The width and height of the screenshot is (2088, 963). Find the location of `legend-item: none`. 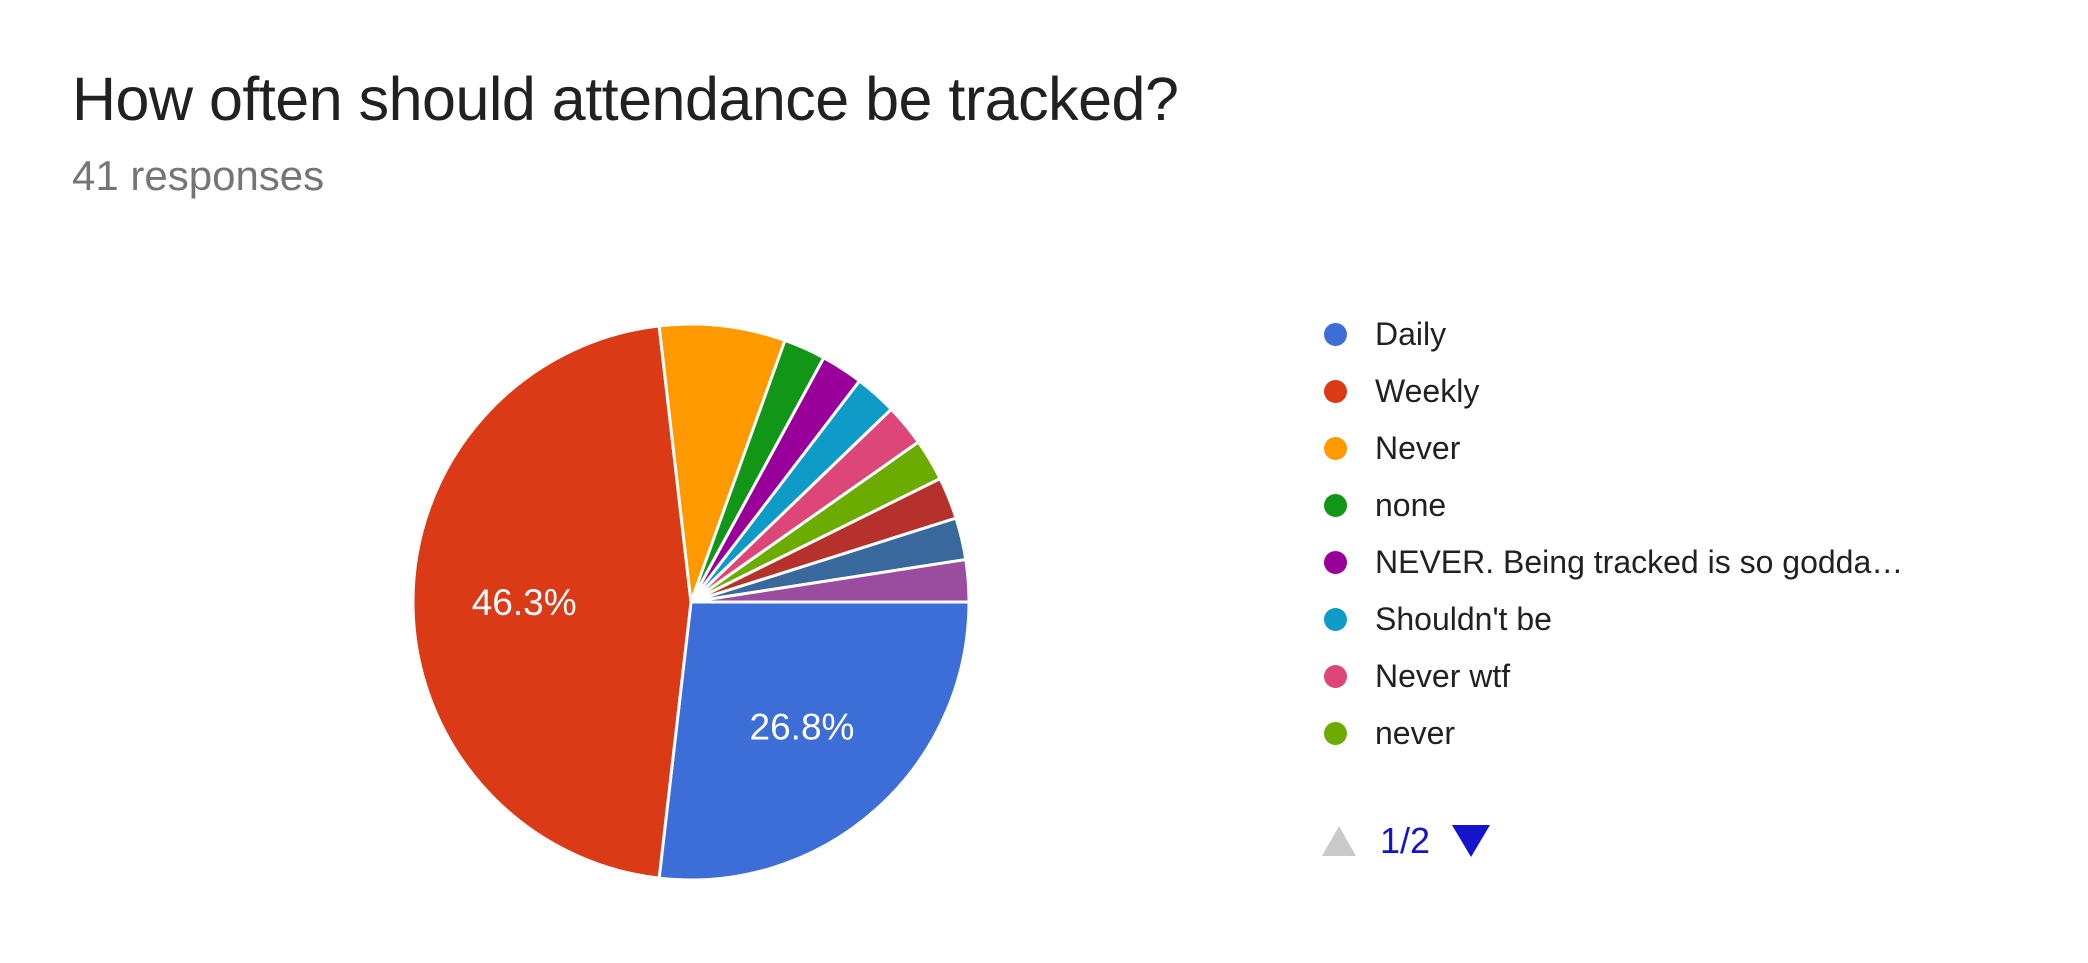

legend-item: none is located at coordinates (1613, 505).